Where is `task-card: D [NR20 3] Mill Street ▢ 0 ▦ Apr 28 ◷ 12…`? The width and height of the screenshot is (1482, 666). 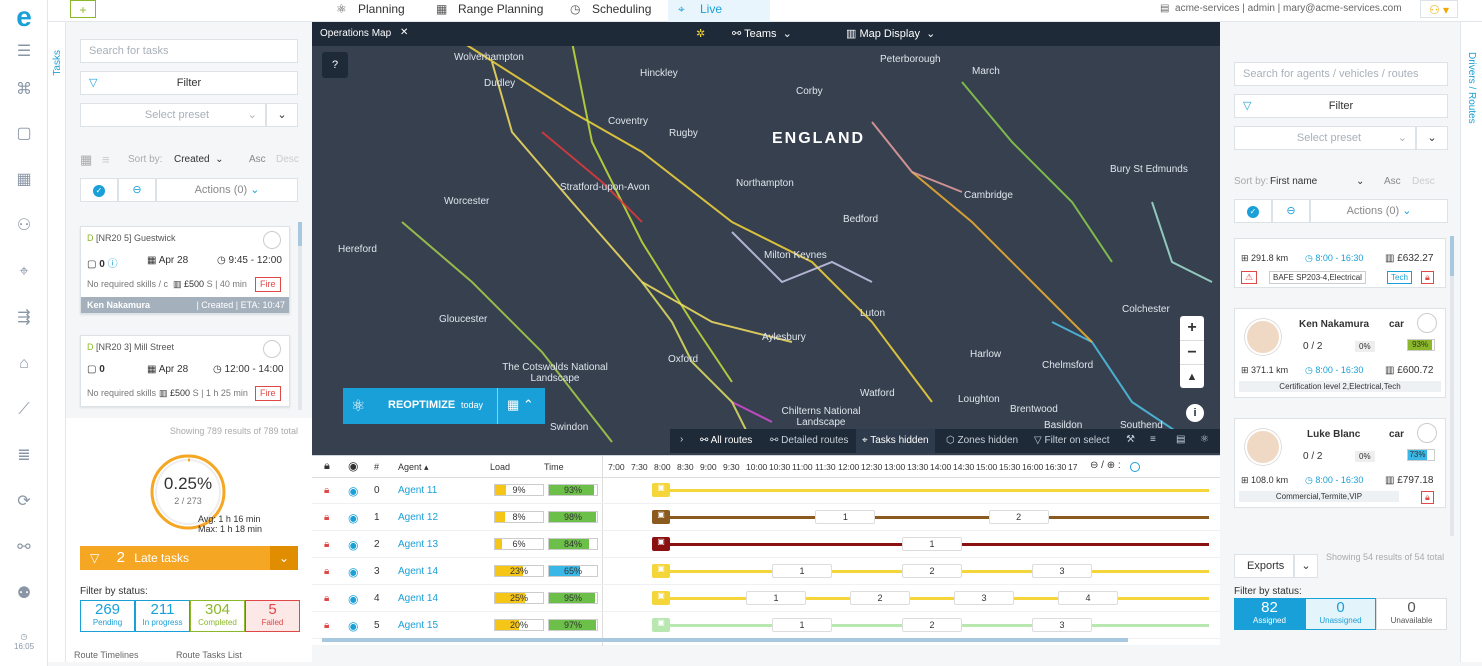
task-card: D [NR20 3] Mill Street ▢ 0 ▦ Apr 28 ◷ 12… is located at coordinates (185, 371).